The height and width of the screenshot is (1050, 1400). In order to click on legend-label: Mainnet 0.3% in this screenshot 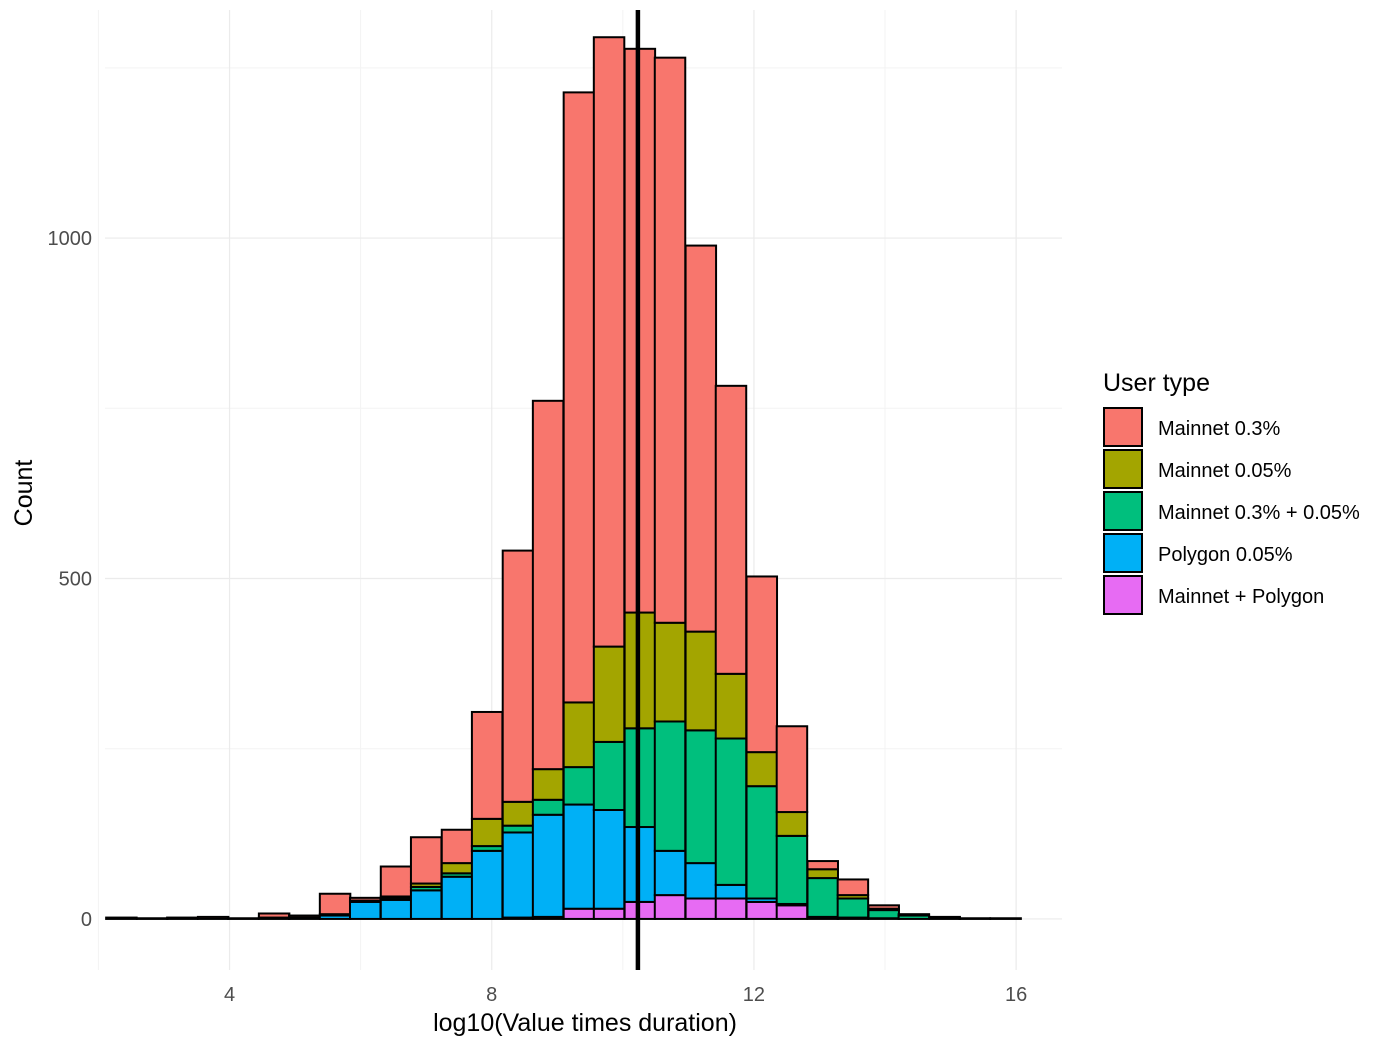, I will do `click(1219, 429)`.